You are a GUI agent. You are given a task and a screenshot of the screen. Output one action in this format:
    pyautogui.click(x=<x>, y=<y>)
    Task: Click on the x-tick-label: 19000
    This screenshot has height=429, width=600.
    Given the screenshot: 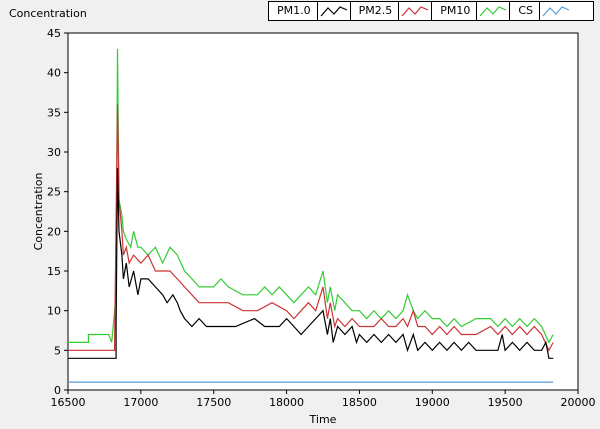 What is the action you would take?
    pyautogui.click(x=432, y=402)
    